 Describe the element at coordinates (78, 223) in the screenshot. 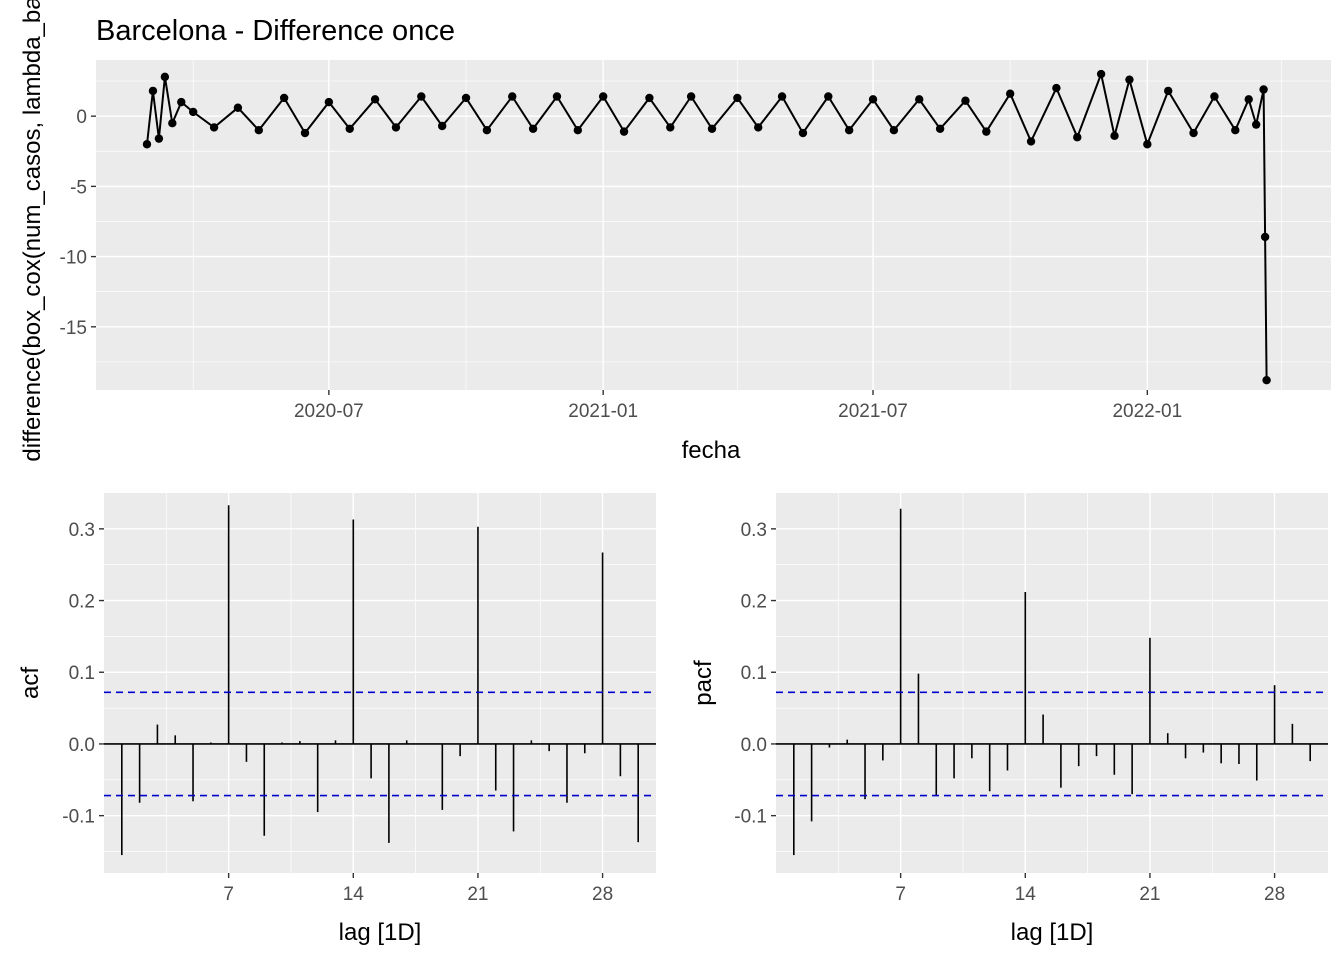

I see `time-series-y-ticks: 0 -5 -10 -15` at that location.